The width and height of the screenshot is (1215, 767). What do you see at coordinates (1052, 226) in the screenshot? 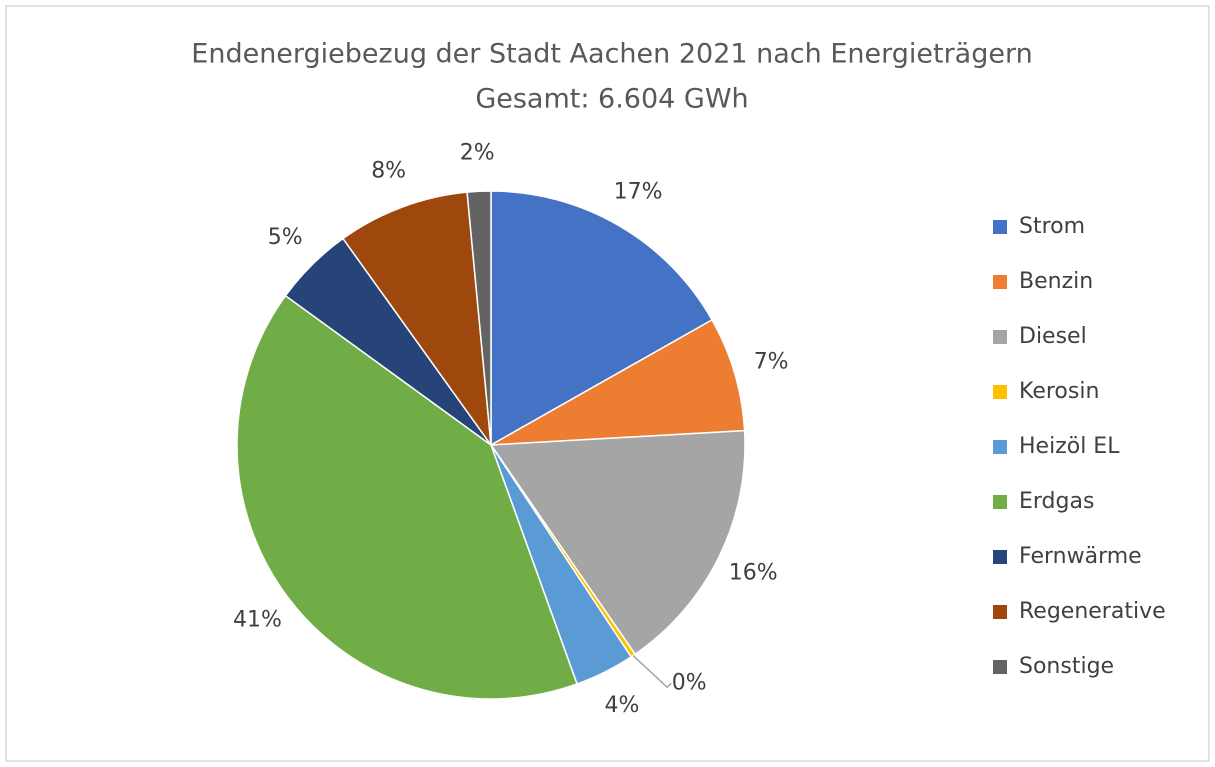
I see `legend-label: Strom` at bounding box center [1052, 226].